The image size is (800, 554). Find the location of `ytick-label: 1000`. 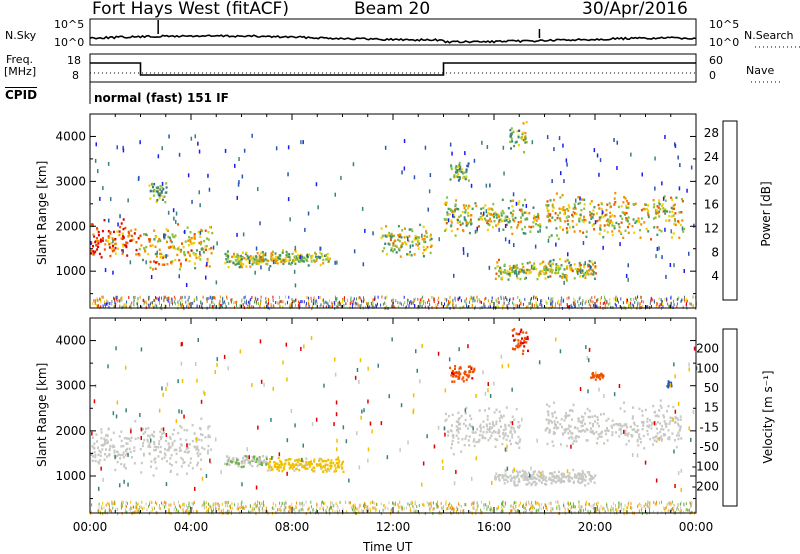

ytick-label: 1000 is located at coordinates (70, 271).